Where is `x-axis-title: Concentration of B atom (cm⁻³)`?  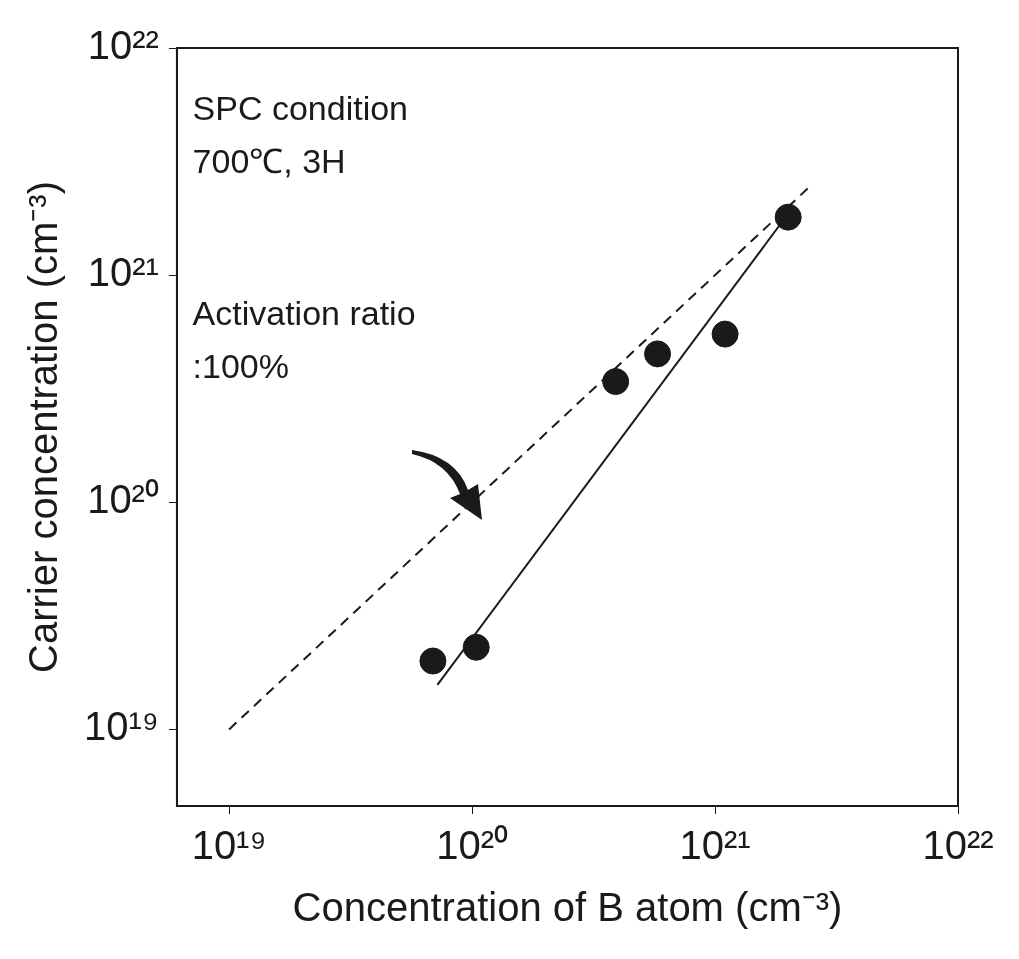 x-axis-title: Concentration of B atom (cm⁻³) is located at coordinates (567, 907).